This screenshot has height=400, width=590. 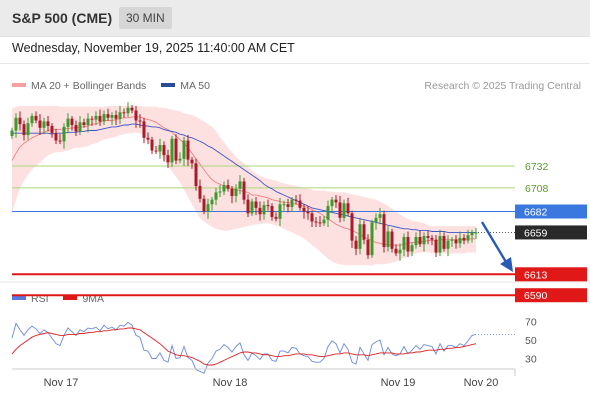 What do you see at coordinates (117, 86) in the screenshot?
I see `price-legend: MA 20 + Bollinger Bands MA 50` at bounding box center [117, 86].